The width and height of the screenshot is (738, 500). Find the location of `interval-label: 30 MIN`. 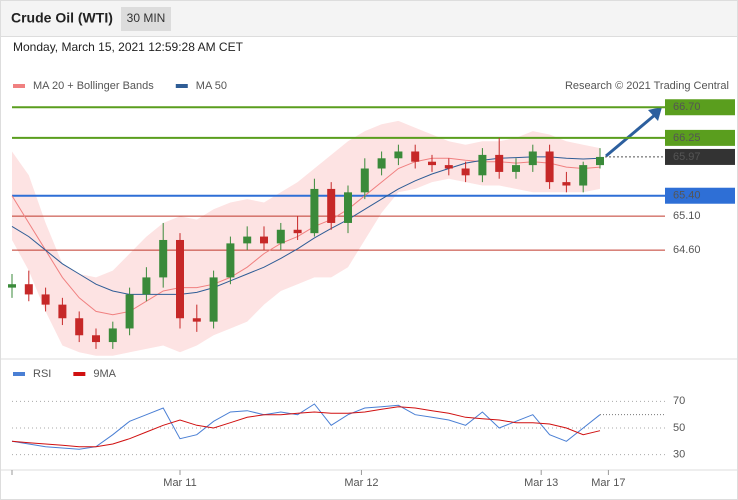

interval-label: 30 MIN is located at coordinates (146, 18).